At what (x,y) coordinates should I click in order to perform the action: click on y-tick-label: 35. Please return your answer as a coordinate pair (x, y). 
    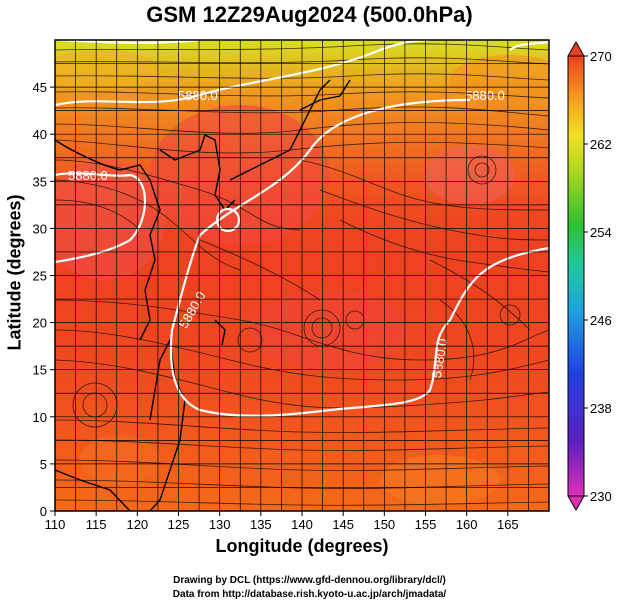
    Looking at the image, I should click on (40, 181).